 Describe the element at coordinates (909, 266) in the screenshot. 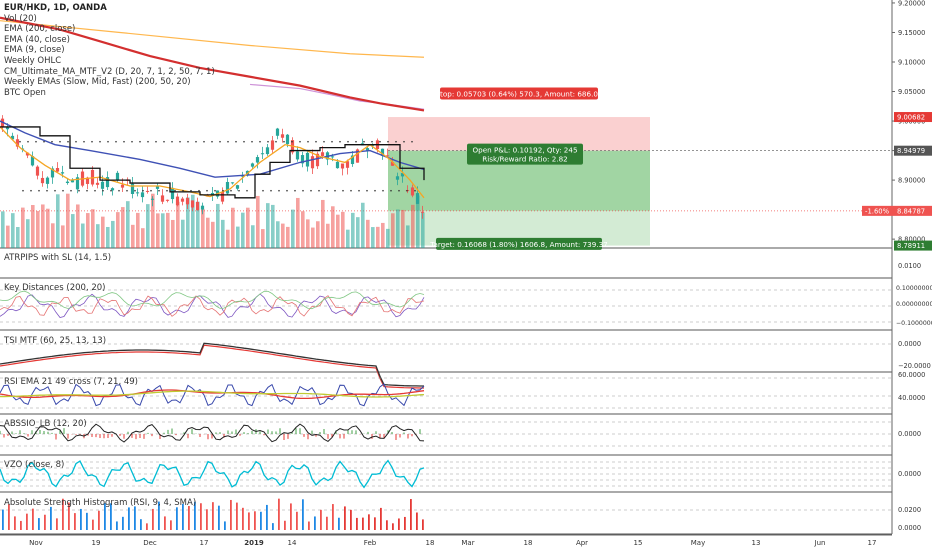

I see `atr-tick: 0.0100` at that location.